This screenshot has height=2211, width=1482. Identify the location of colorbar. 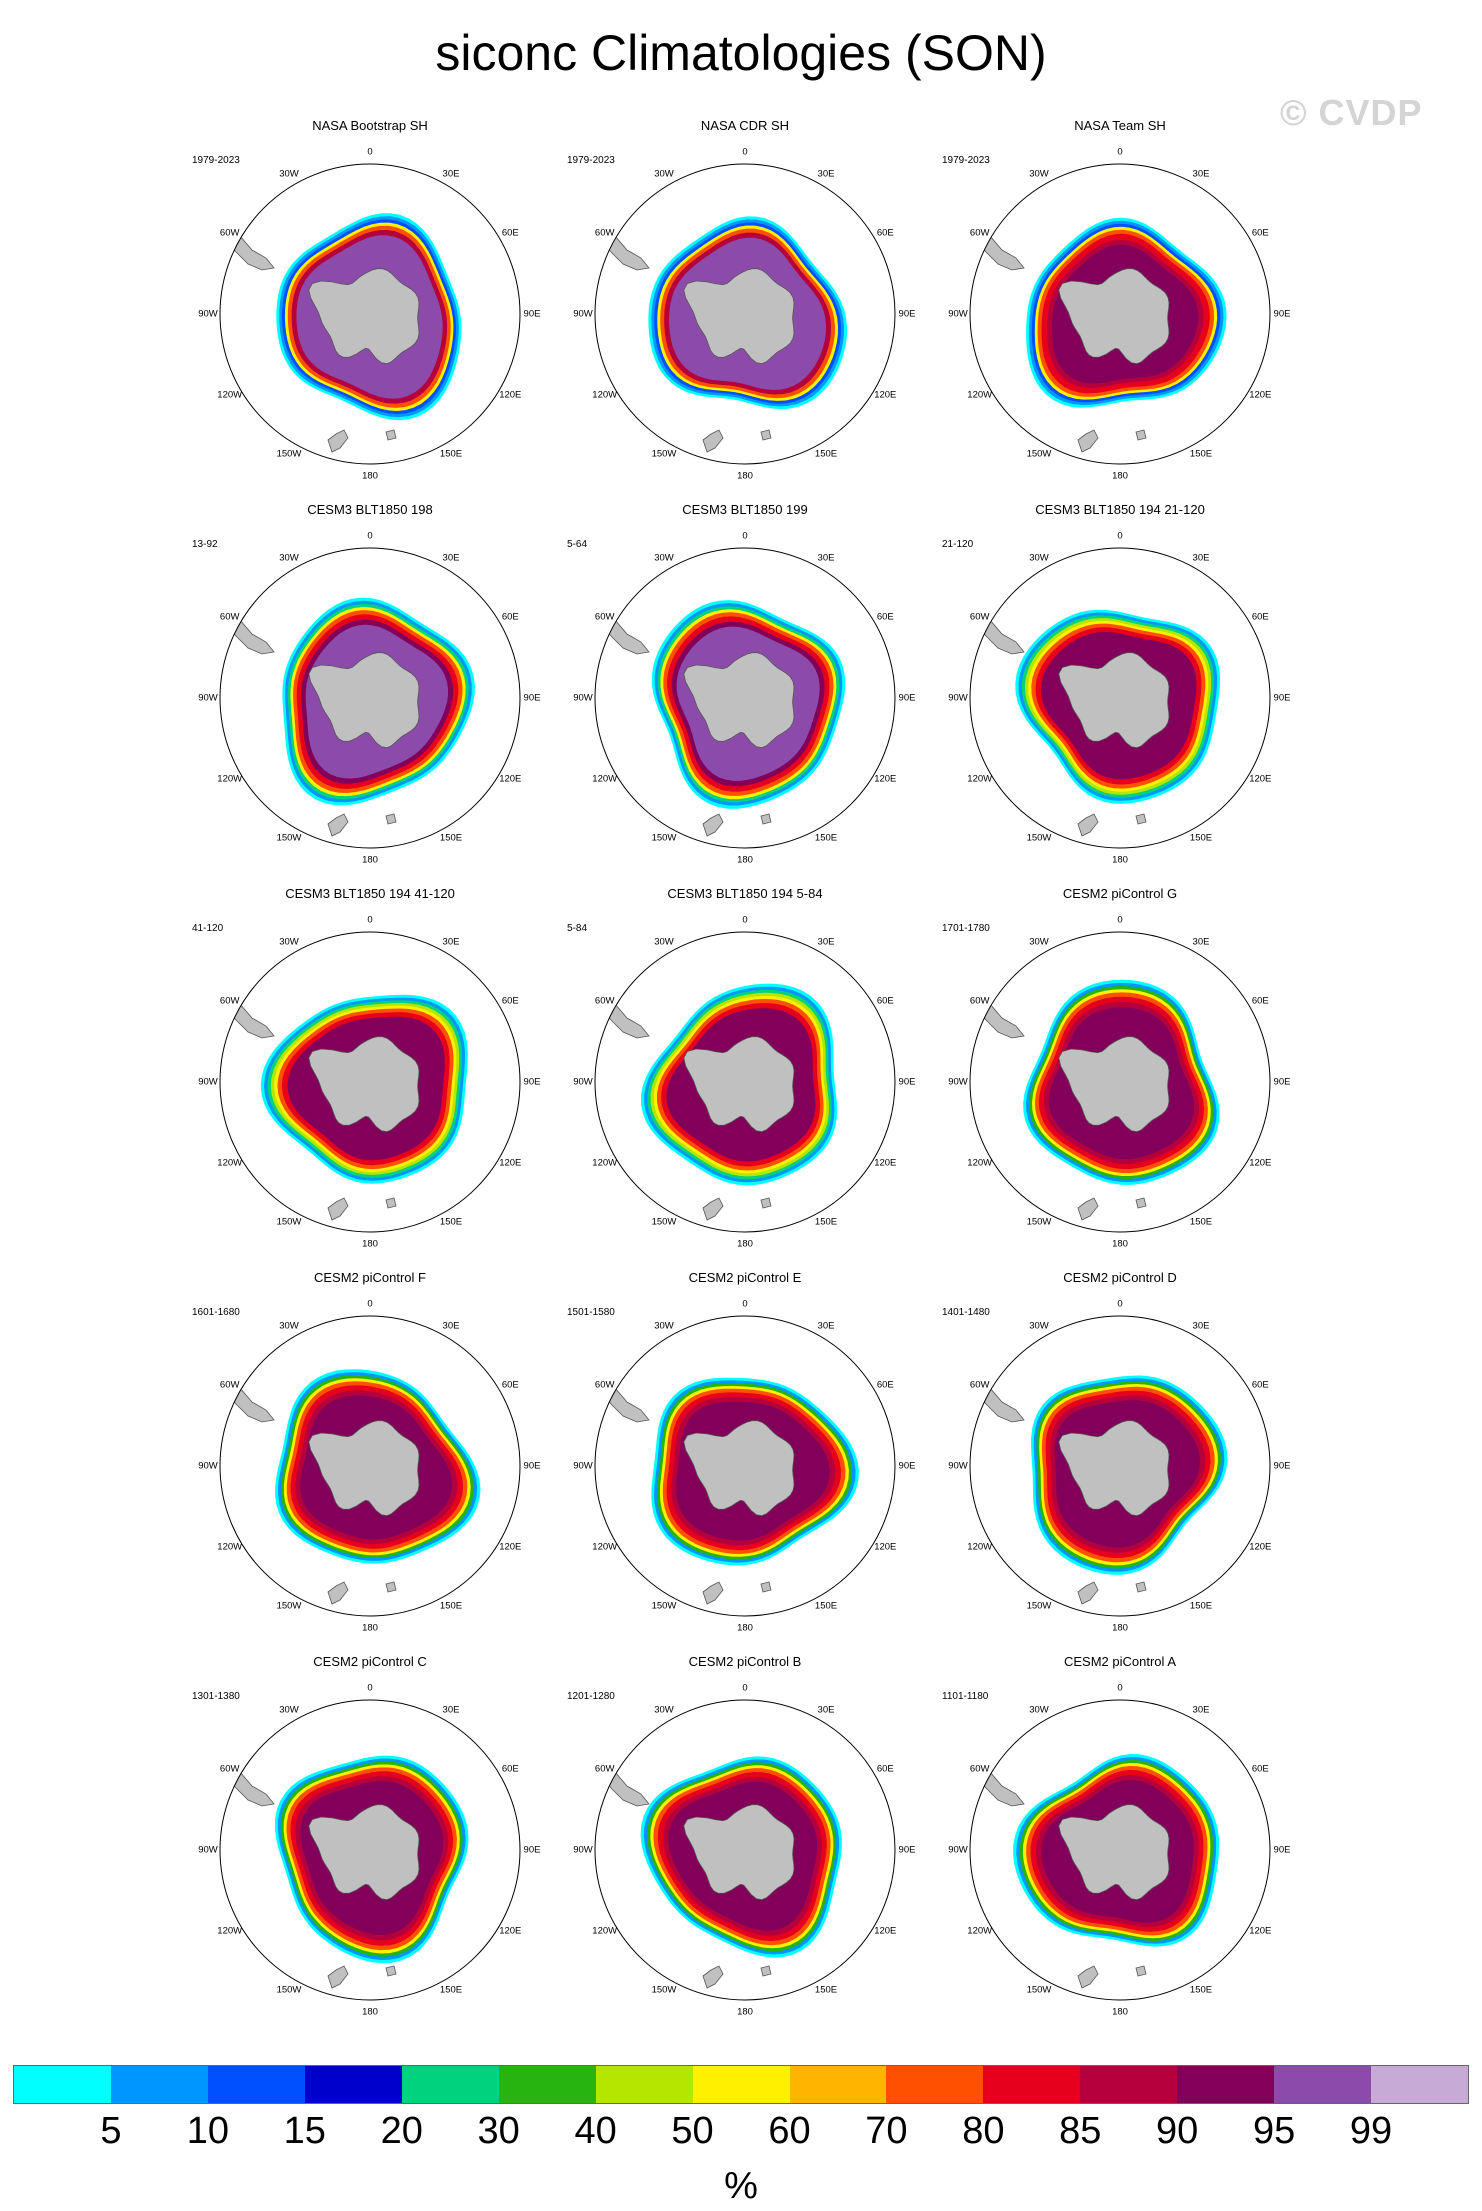
(741, 2084).